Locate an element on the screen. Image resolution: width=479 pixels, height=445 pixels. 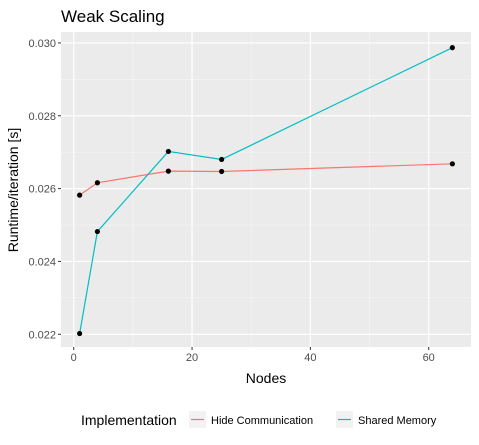
y-tick-label: 0.022 is located at coordinates (42, 335).